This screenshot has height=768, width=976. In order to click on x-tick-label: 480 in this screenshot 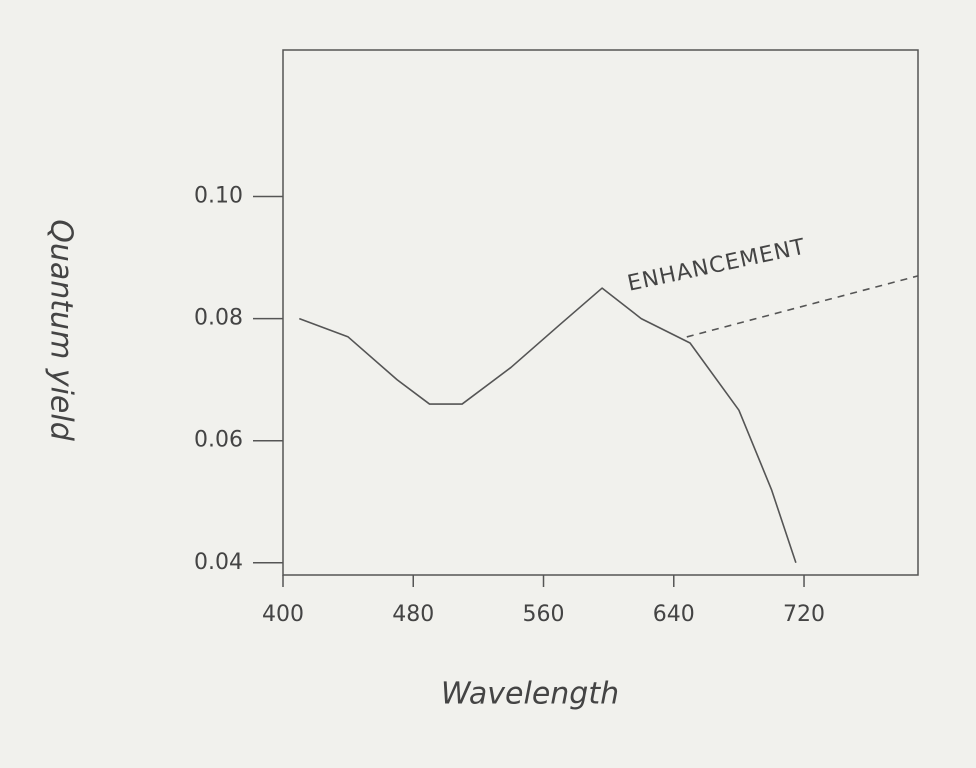, I will do `click(413, 614)`.